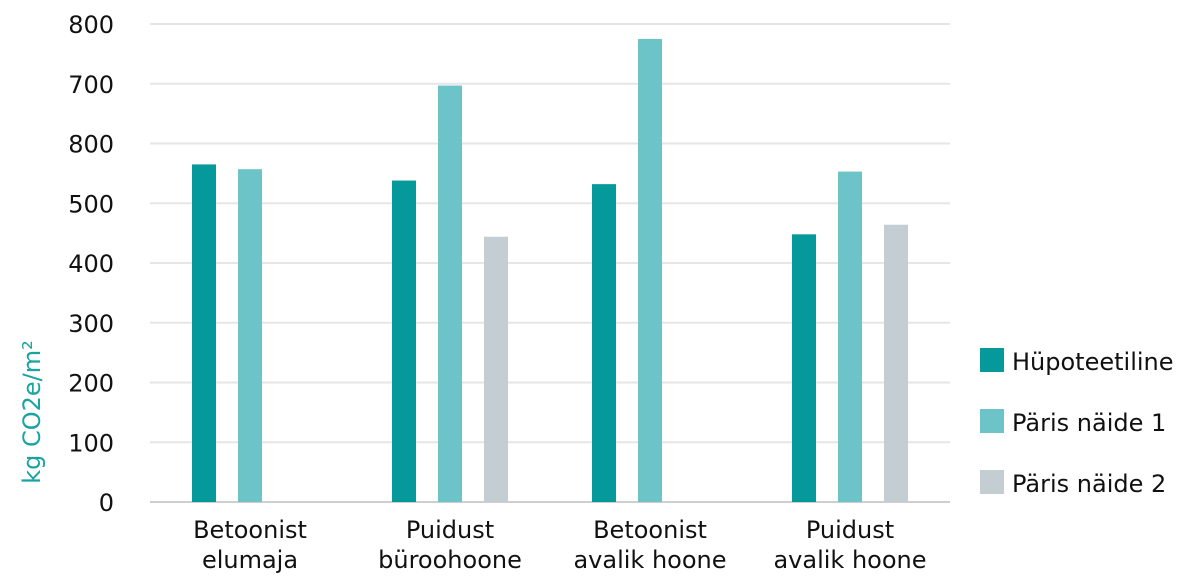 Image resolution: width=1200 pixels, height=578 pixels. What do you see at coordinates (450, 560) in the screenshot?
I see `x-tick-label-line: büroohoone` at bounding box center [450, 560].